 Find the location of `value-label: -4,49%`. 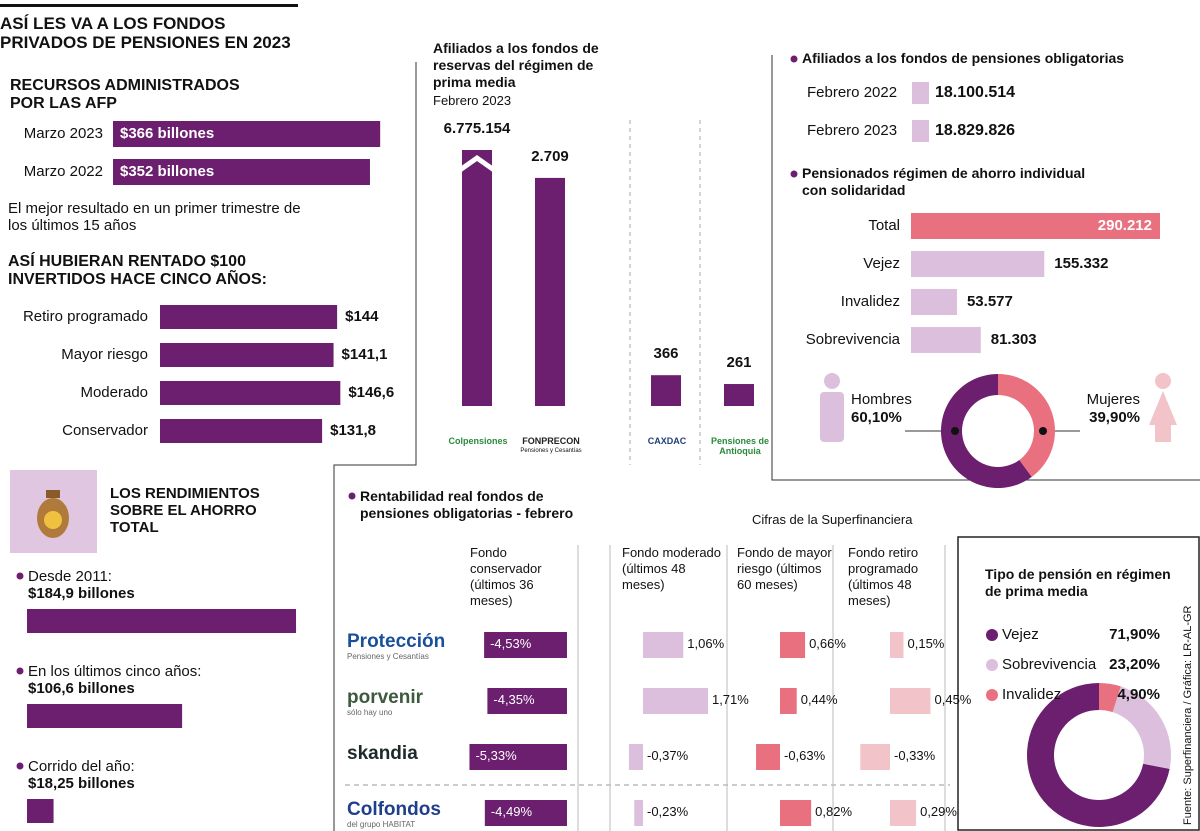

value-label: -4,49% is located at coordinates (511, 811).